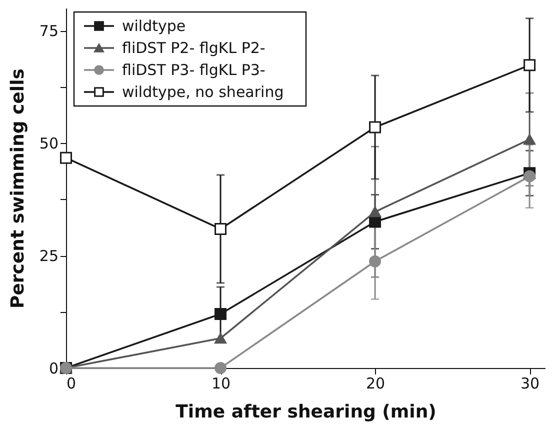  I want to click on x-axis-title: Time after shearing (min), so click(306, 412).